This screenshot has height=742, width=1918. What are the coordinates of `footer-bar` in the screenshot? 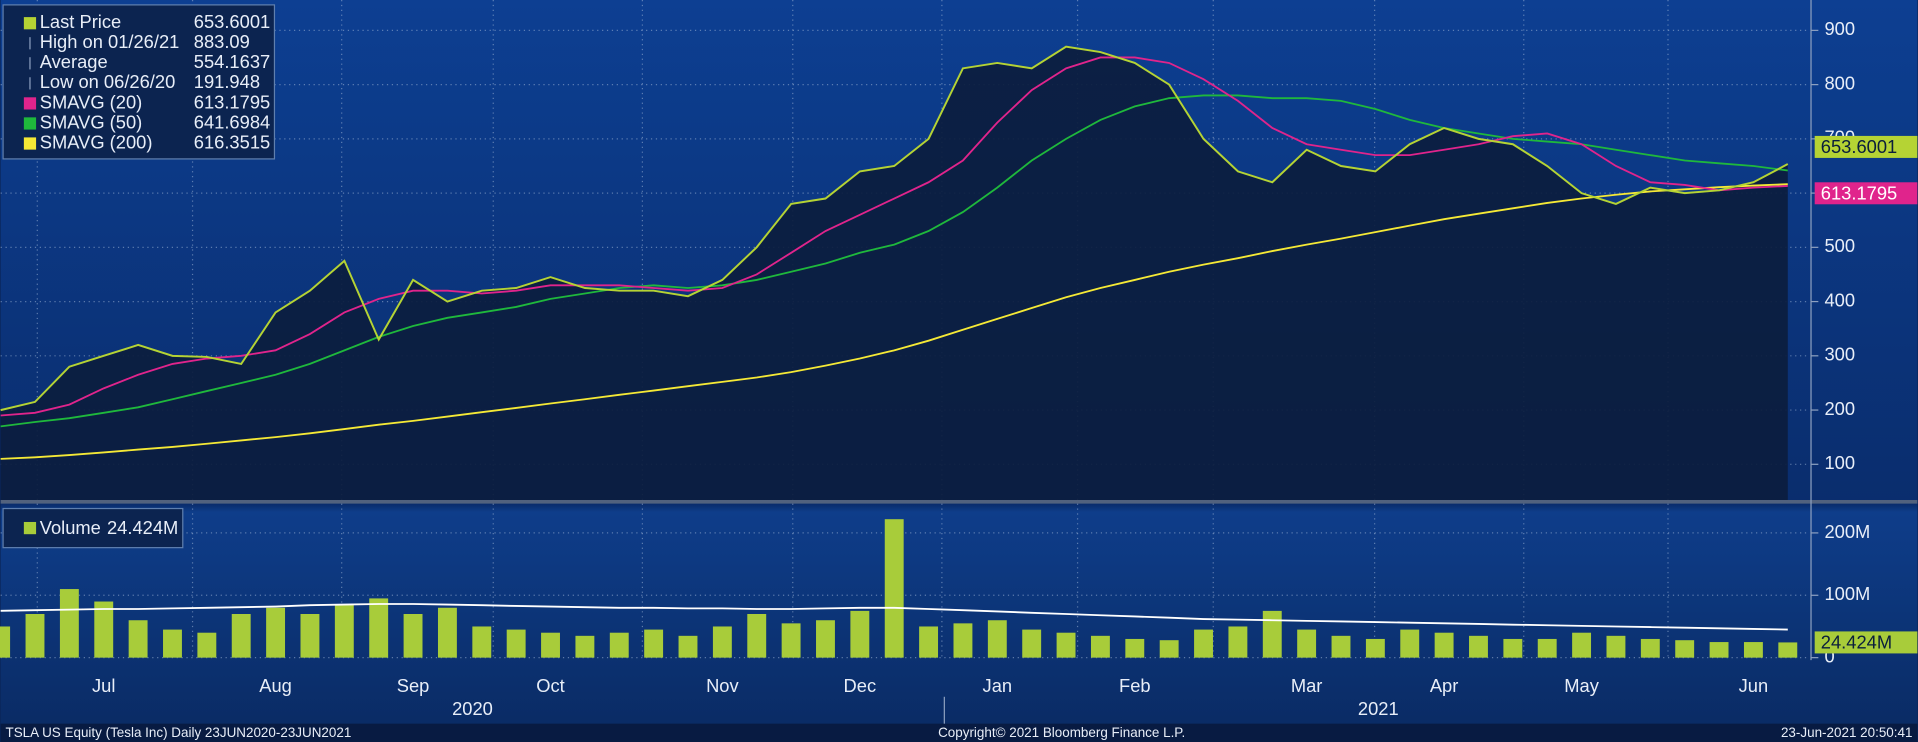 It's located at (959, 732).